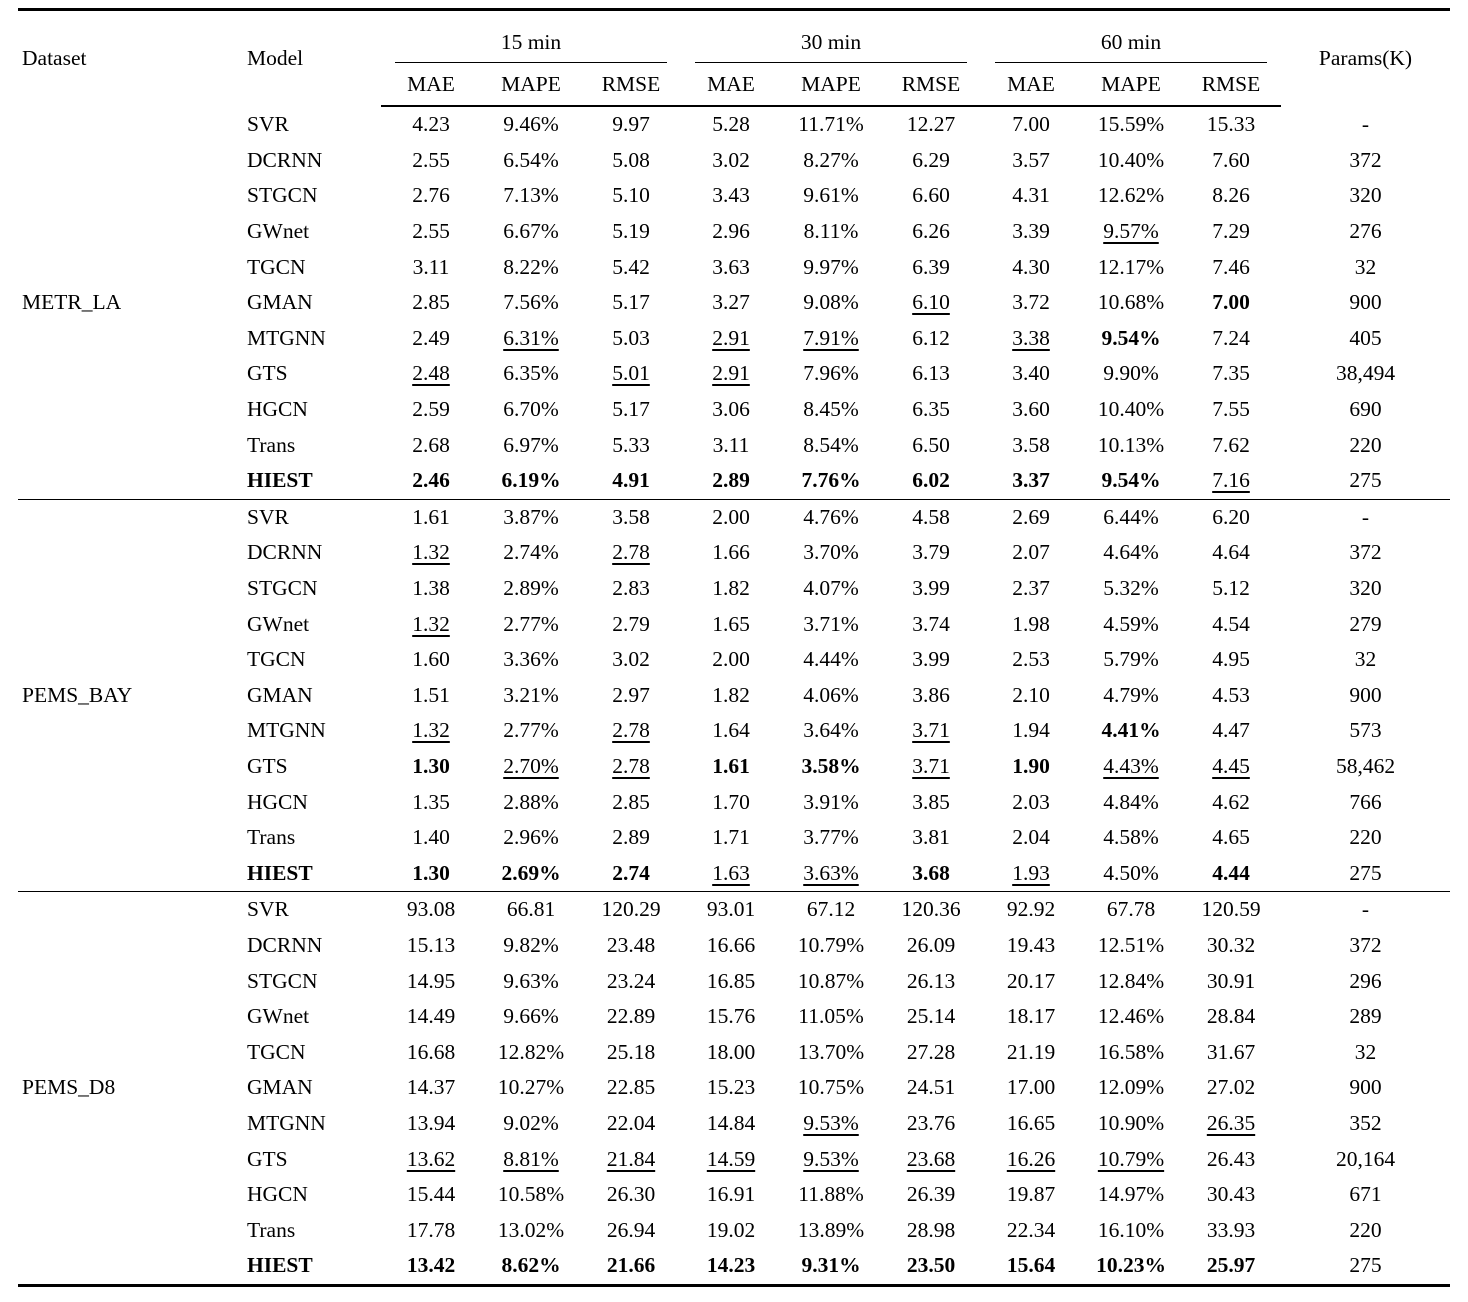 Image resolution: width=1468 pixels, height=1302 pixels. What do you see at coordinates (1031, 552) in the screenshot?
I see `metric-cell: 2.07` at bounding box center [1031, 552].